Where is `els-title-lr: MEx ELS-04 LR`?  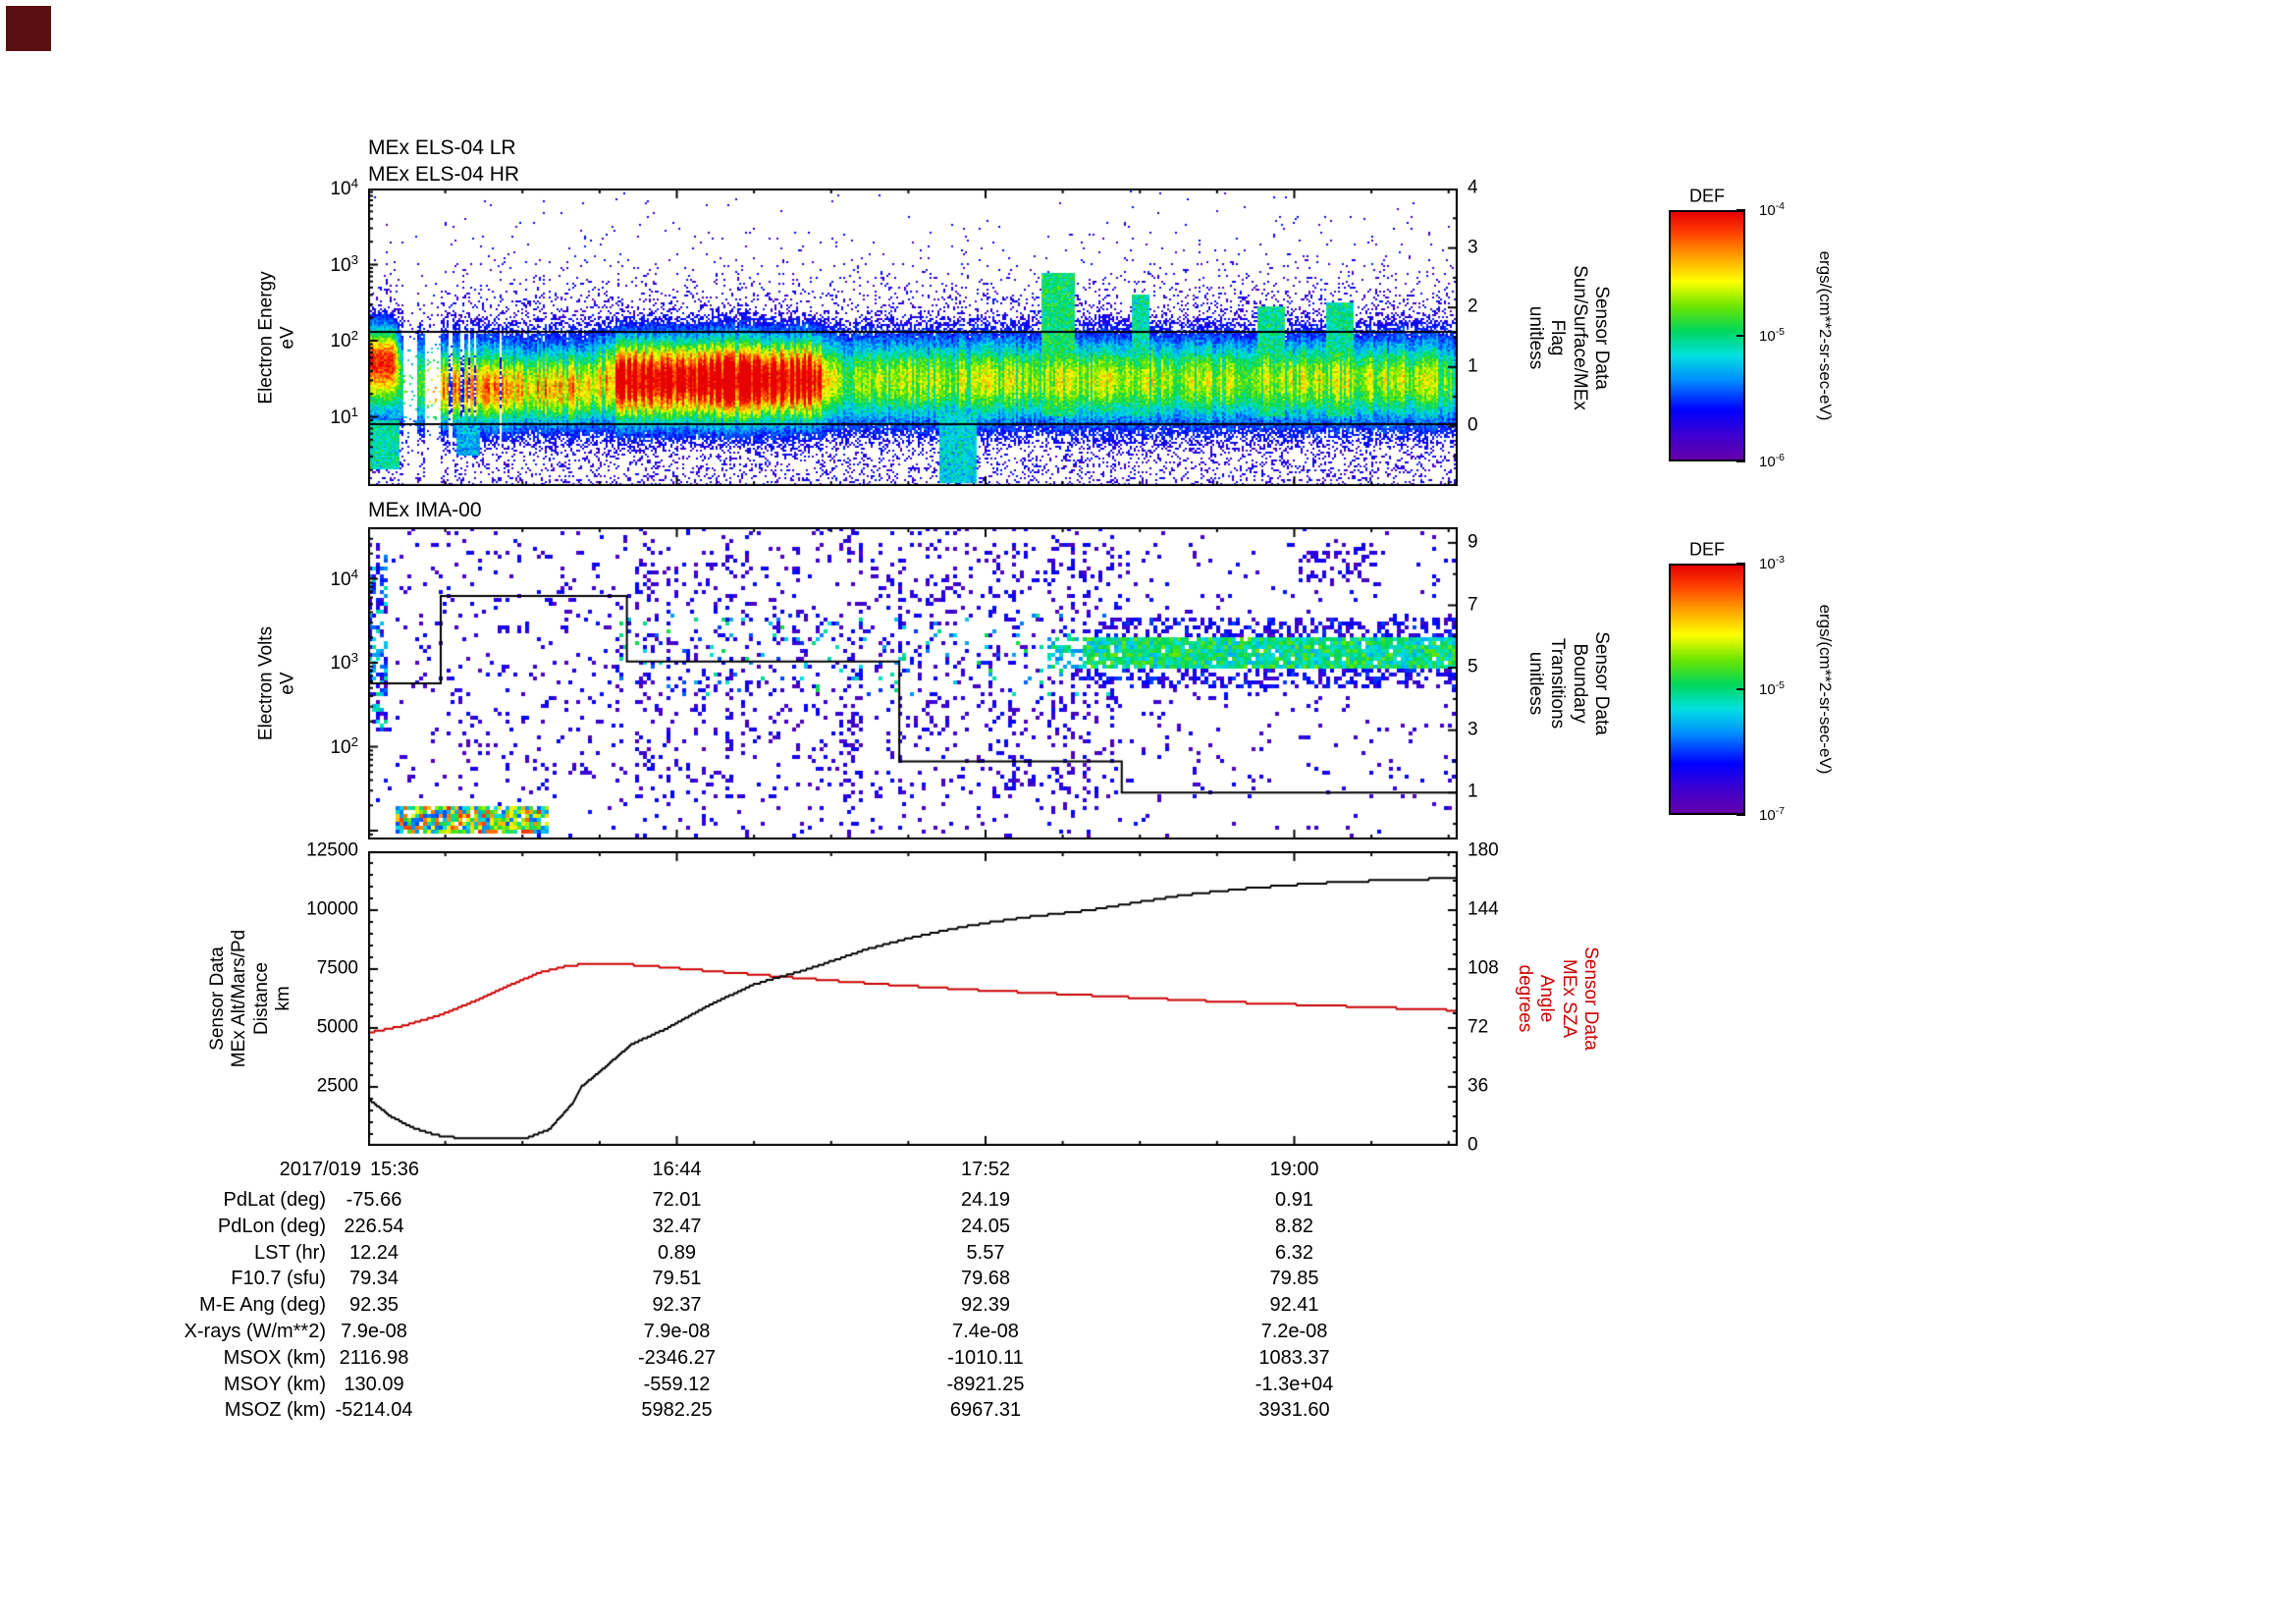
els-title-lr: MEx ELS-04 LR is located at coordinates (442, 147).